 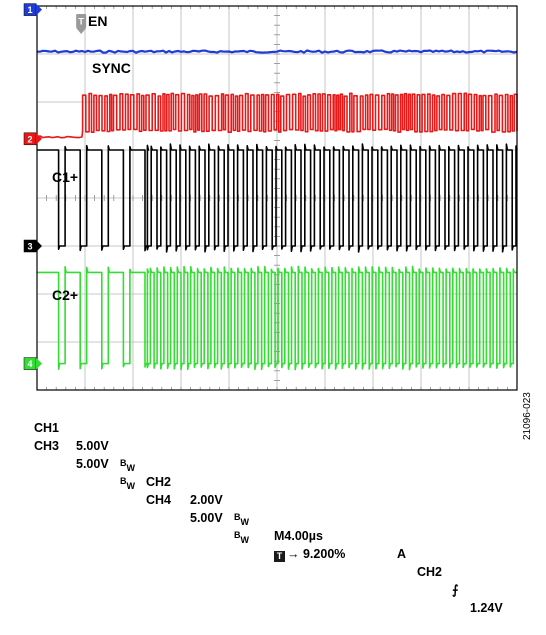 I want to click on trigger-level: 1.24V, so click(x=486, y=608).